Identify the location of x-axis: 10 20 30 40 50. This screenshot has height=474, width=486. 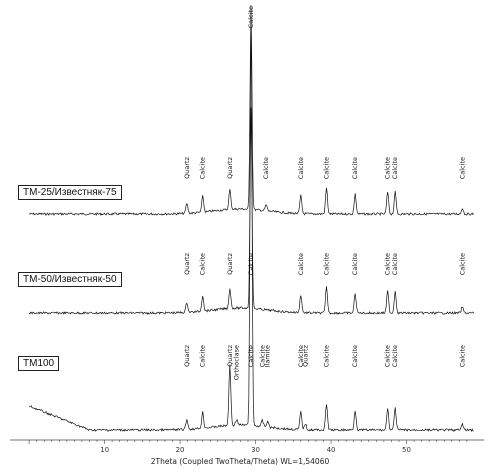
(247, 446).